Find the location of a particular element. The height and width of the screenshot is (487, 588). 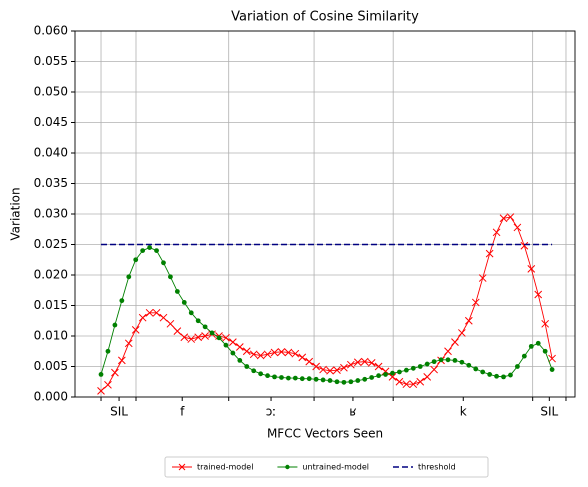

legend-box is located at coordinates (326, 467).